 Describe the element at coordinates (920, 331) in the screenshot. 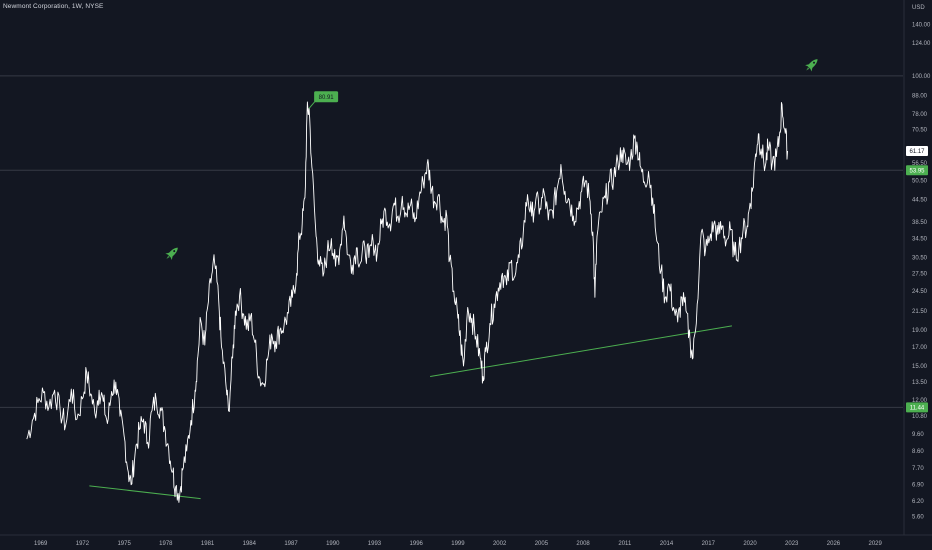

I see `price-tick-label: 19.00` at that location.